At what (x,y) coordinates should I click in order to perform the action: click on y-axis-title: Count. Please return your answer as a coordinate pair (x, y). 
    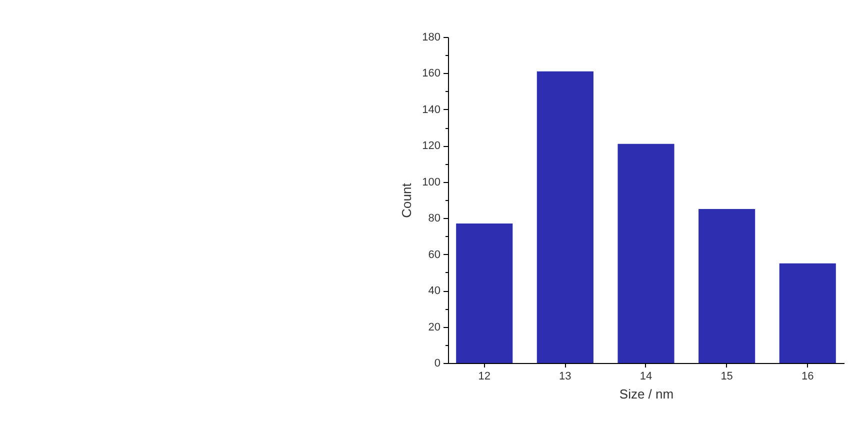
    Looking at the image, I should click on (406, 200).